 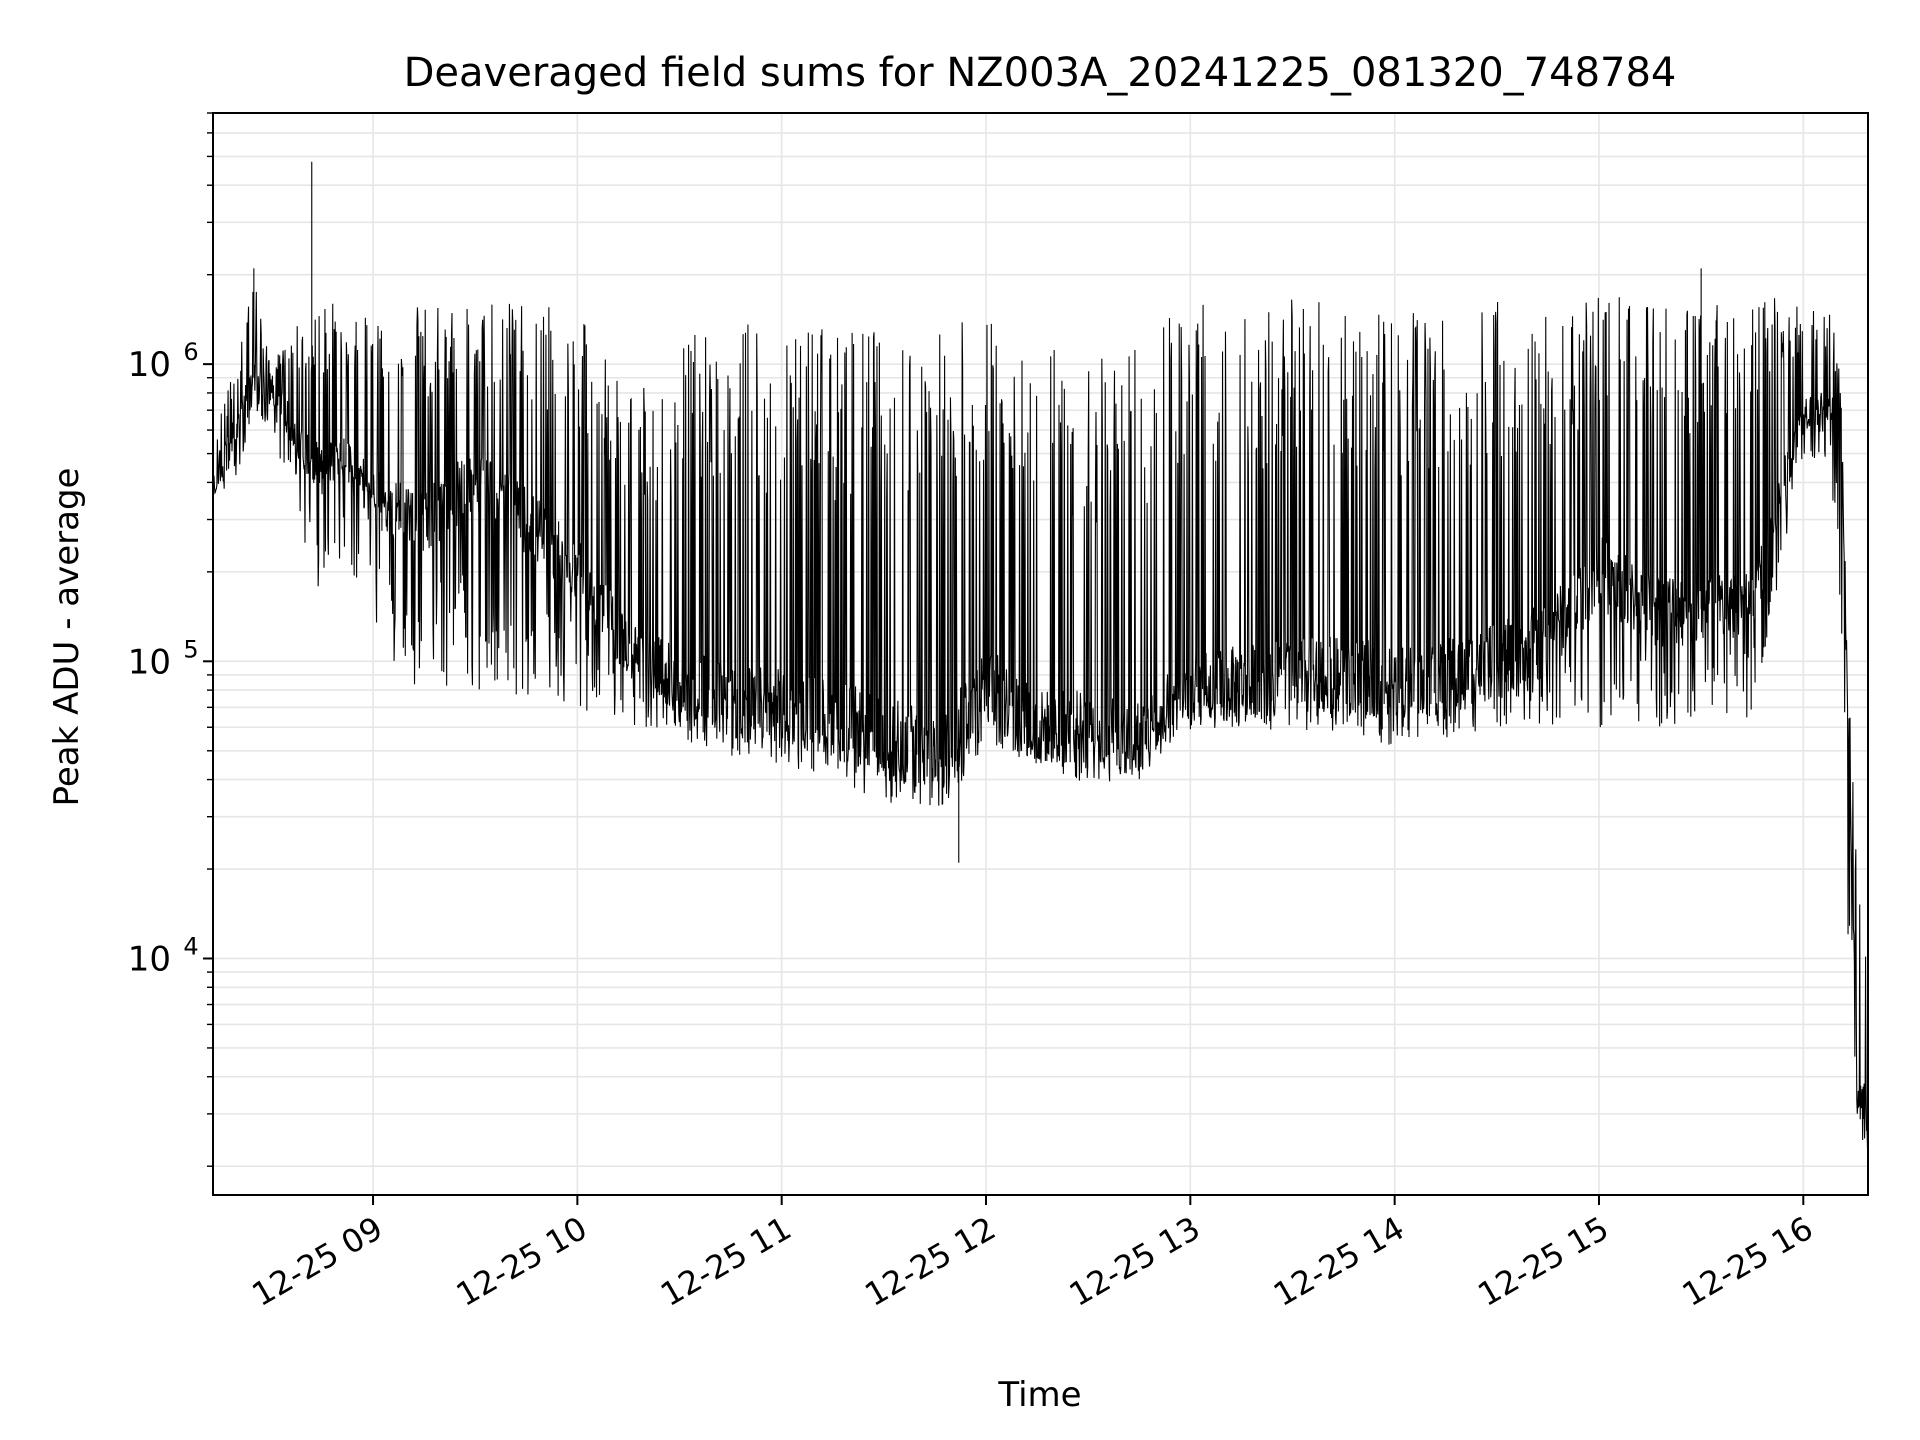 What do you see at coordinates (930, 1261) in the screenshot?
I see `x-tick-label: 12-25 12` at bounding box center [930, 1261].